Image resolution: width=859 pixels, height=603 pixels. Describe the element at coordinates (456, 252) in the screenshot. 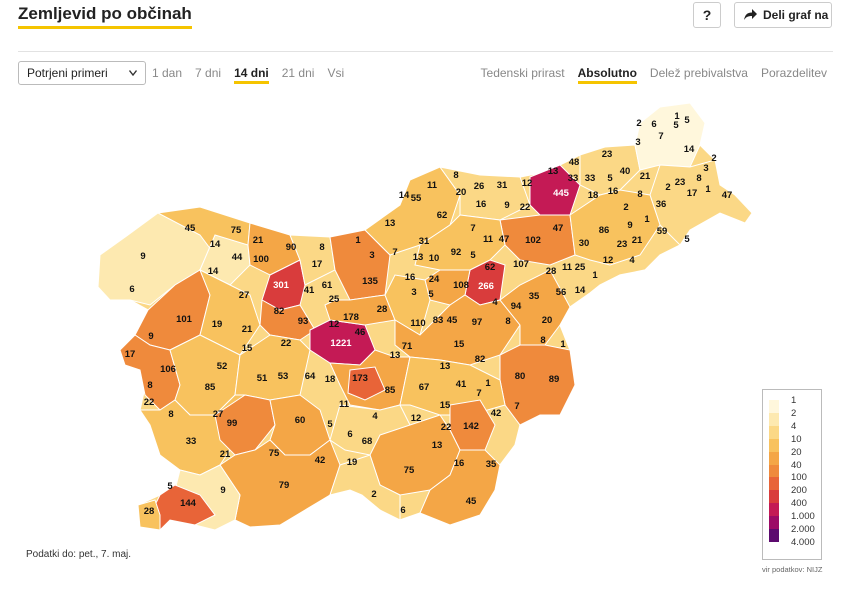

I see `municipality-value-label: 92` at that location.